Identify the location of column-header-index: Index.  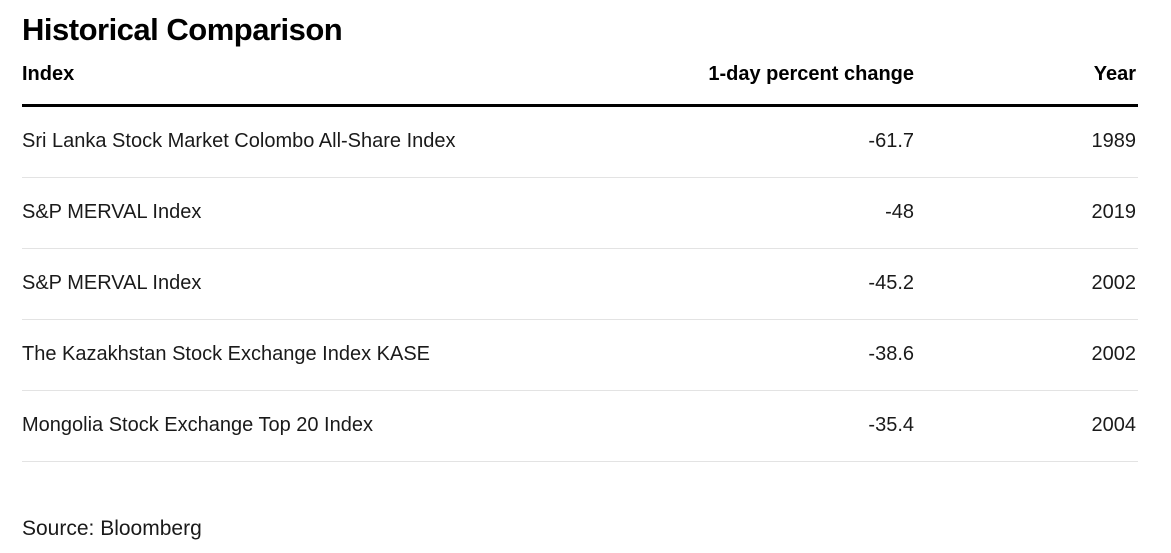
(322, 81).